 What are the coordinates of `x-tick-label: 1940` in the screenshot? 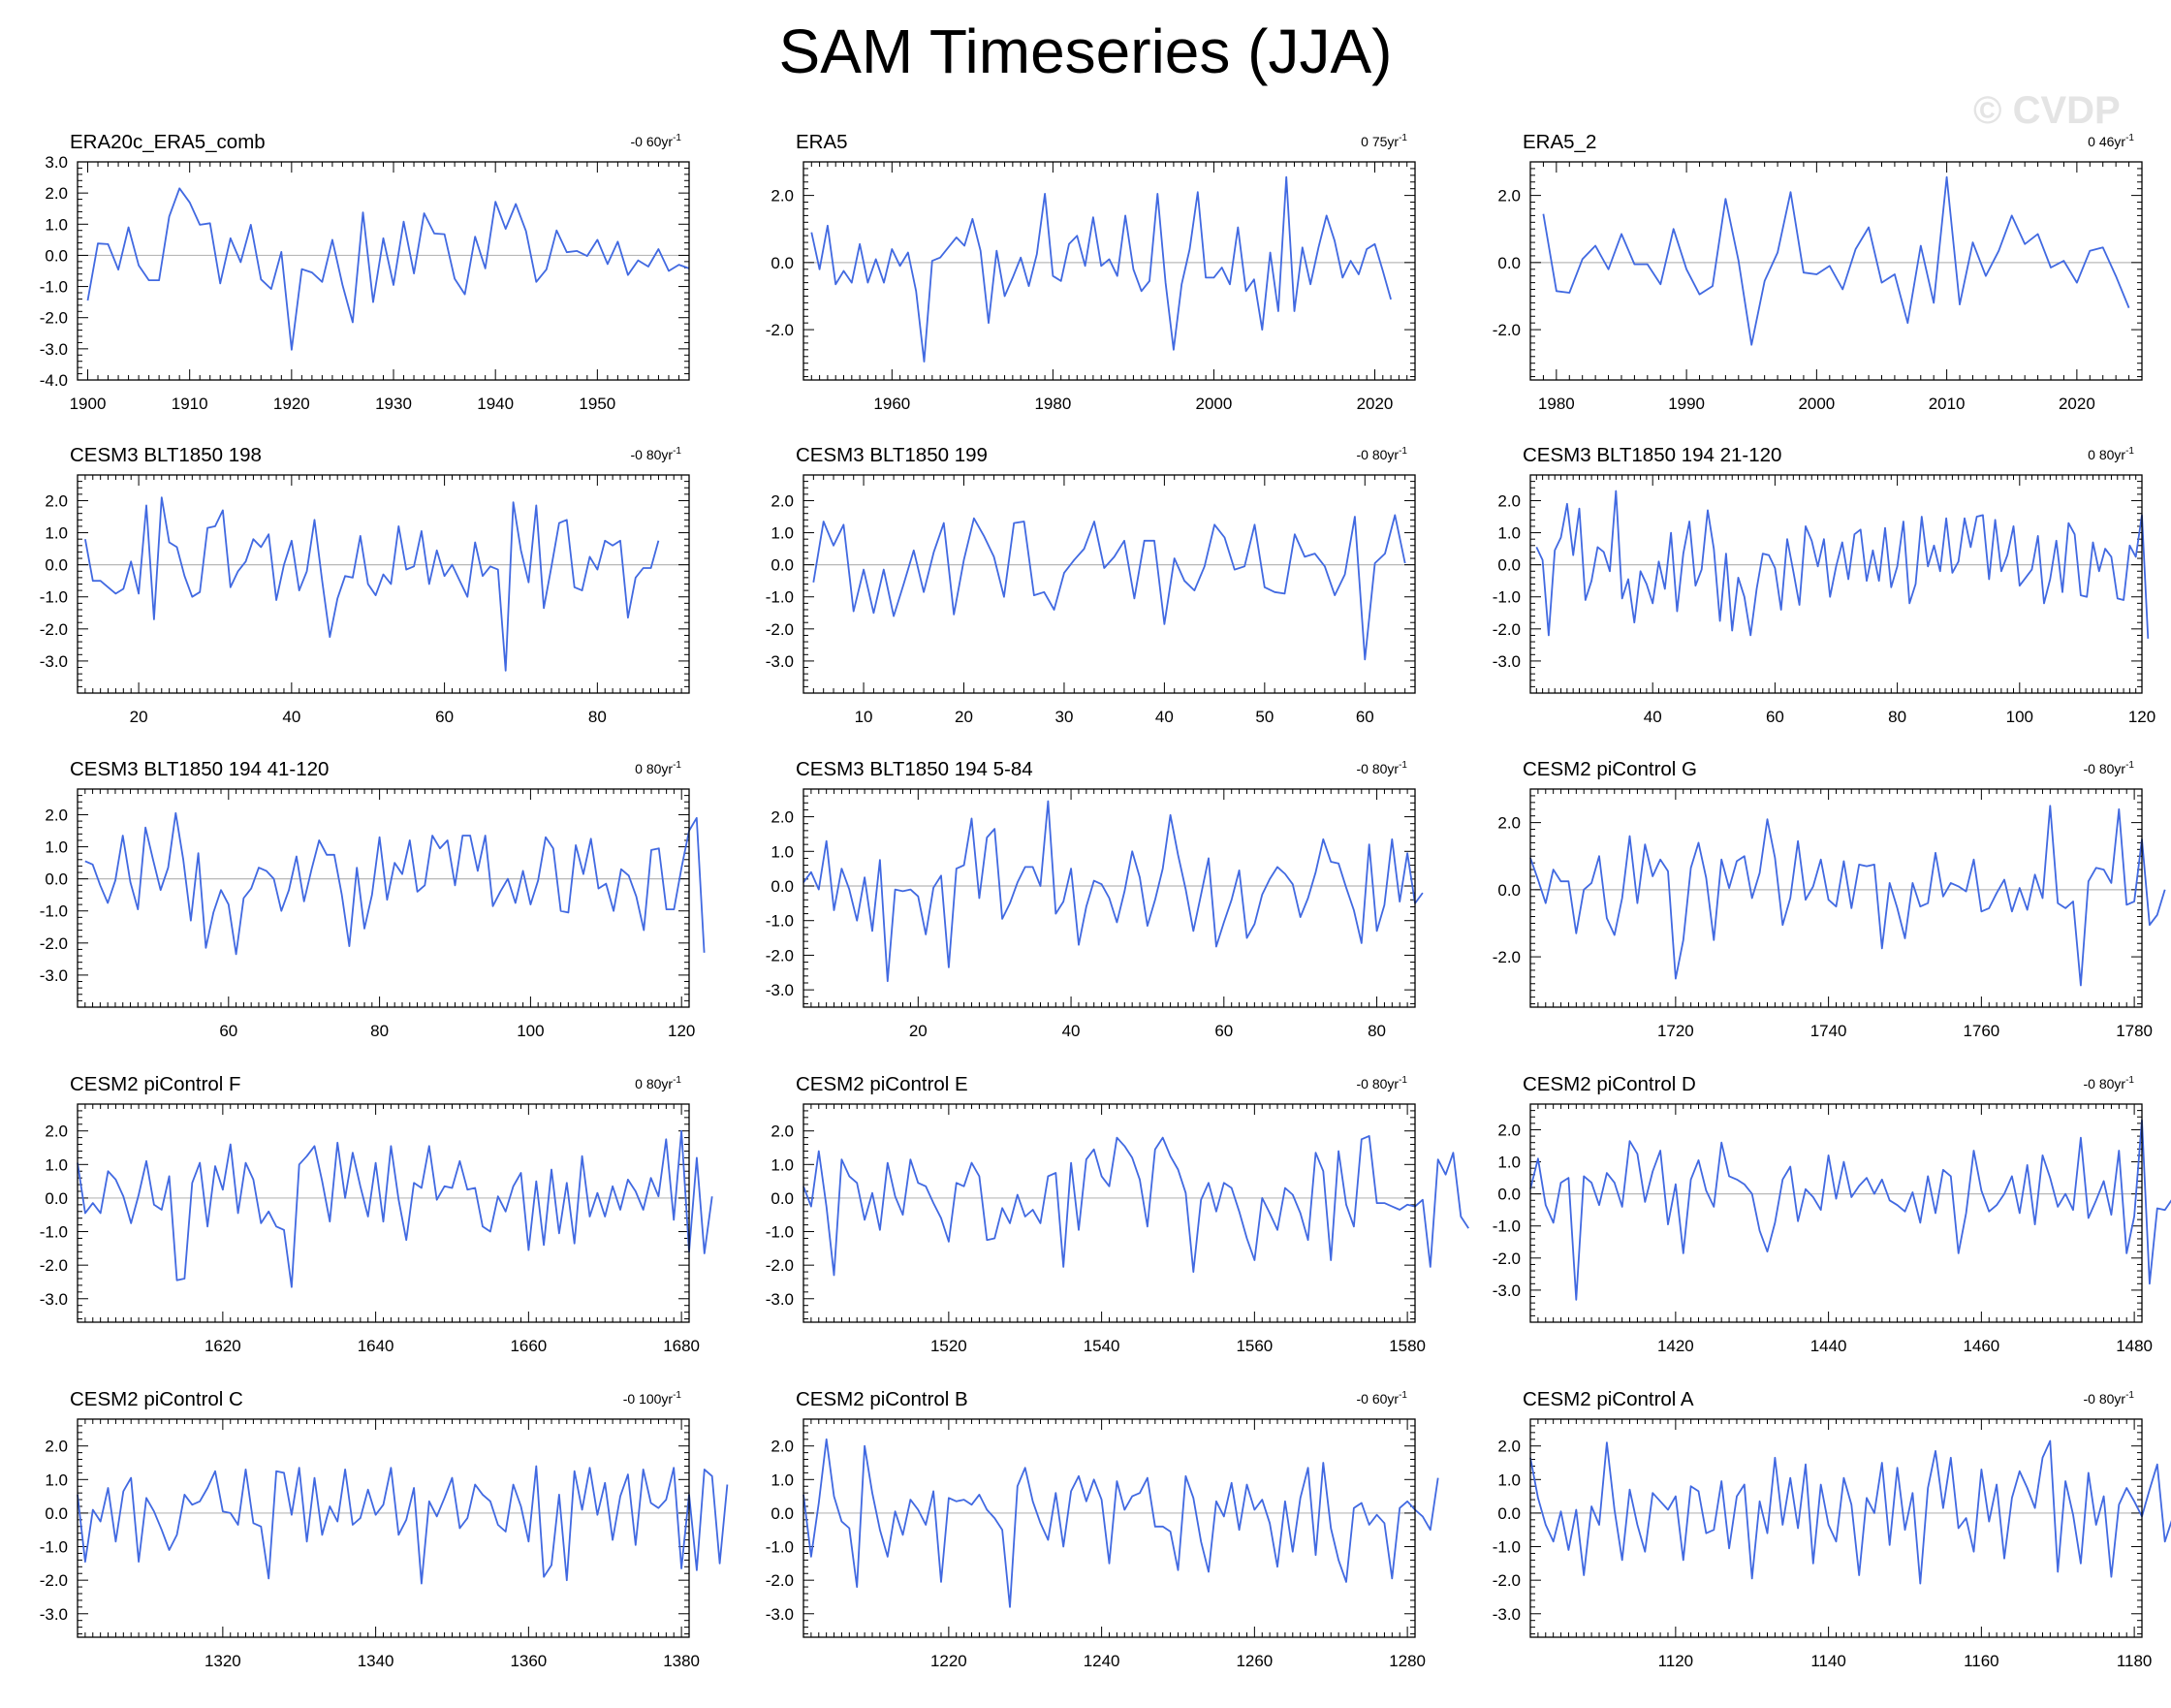 It's located at (495, 404).